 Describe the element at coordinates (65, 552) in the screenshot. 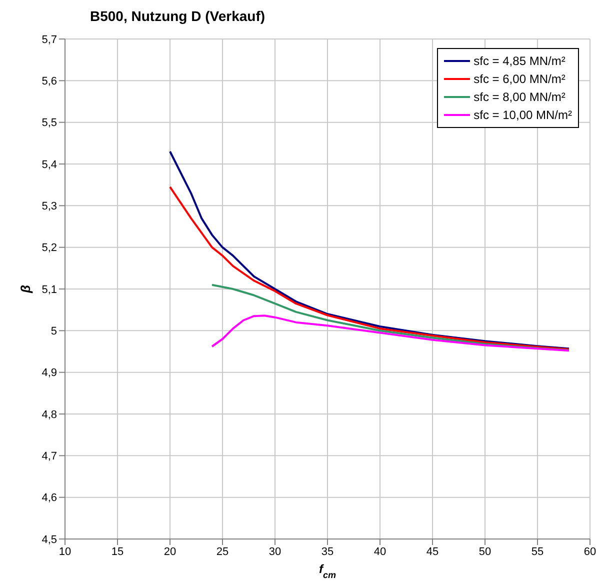

I see `x-tick-label: 10` at that location.